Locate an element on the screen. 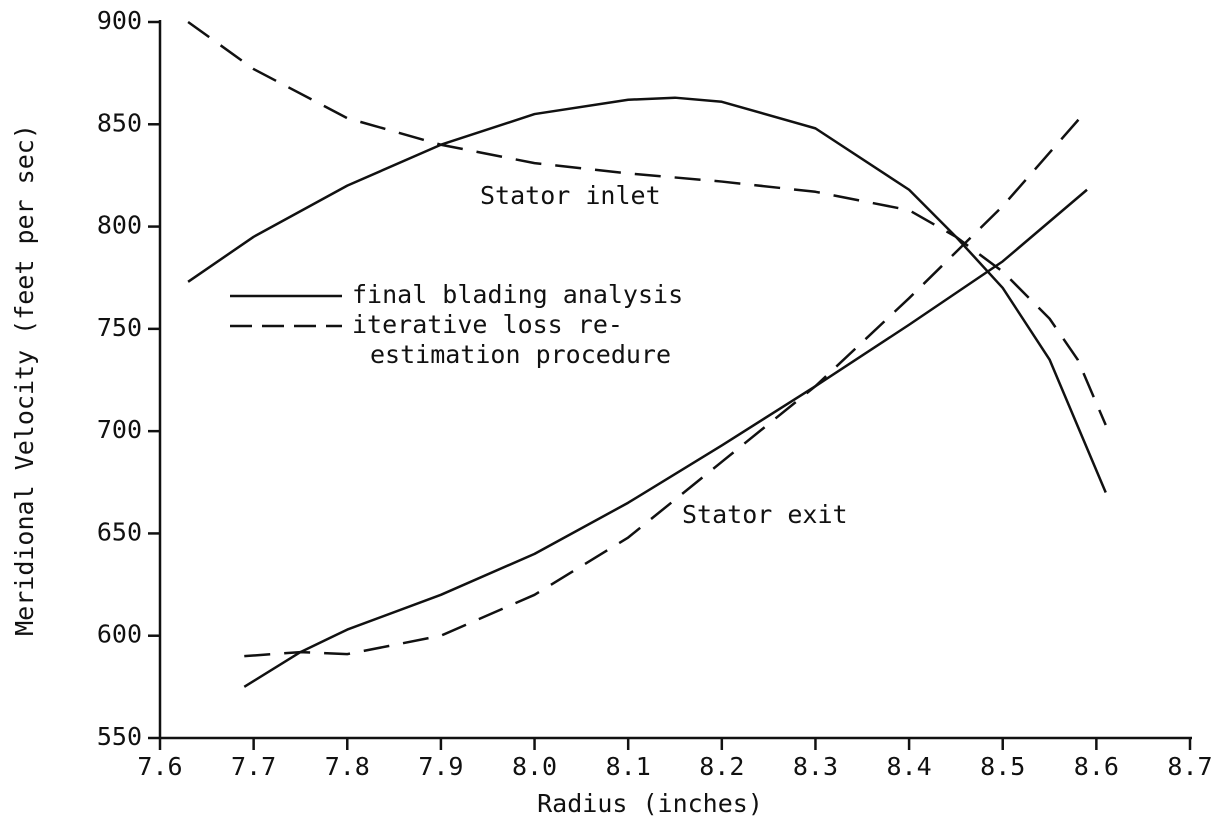  x-tick-label: 7.7 is located at coordinates (253, 766).